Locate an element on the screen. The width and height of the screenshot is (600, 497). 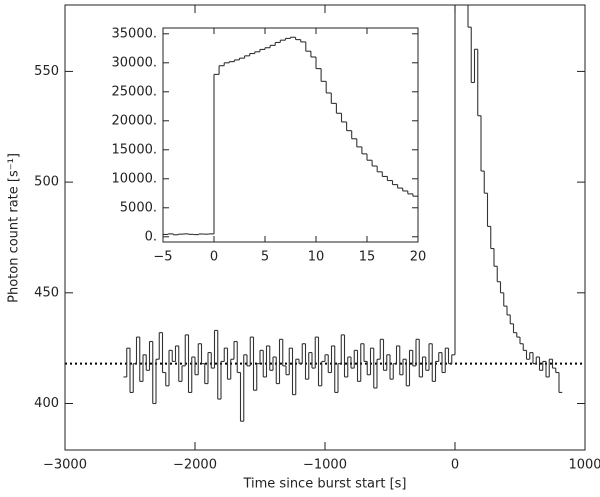
y-tick-label: 20000. is located at coordinates (135, 120).